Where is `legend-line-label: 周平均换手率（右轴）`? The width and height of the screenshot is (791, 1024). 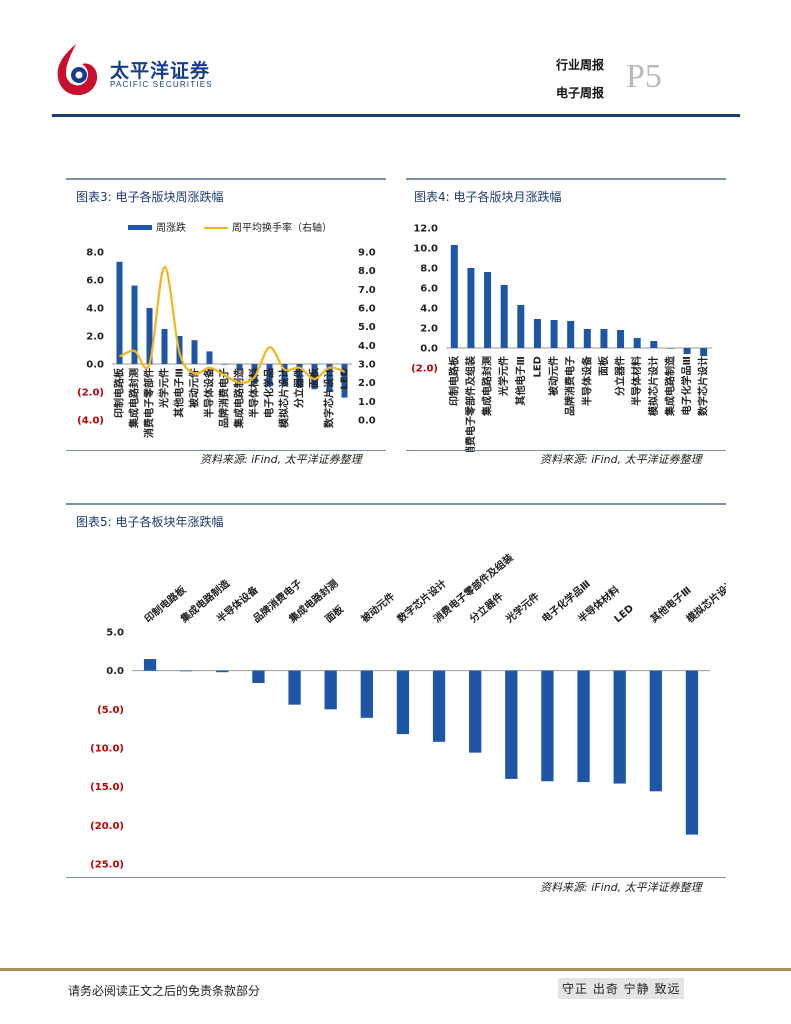
legend-line-label: 周平均换手率（右轴） is located at coordinates (282, 227).